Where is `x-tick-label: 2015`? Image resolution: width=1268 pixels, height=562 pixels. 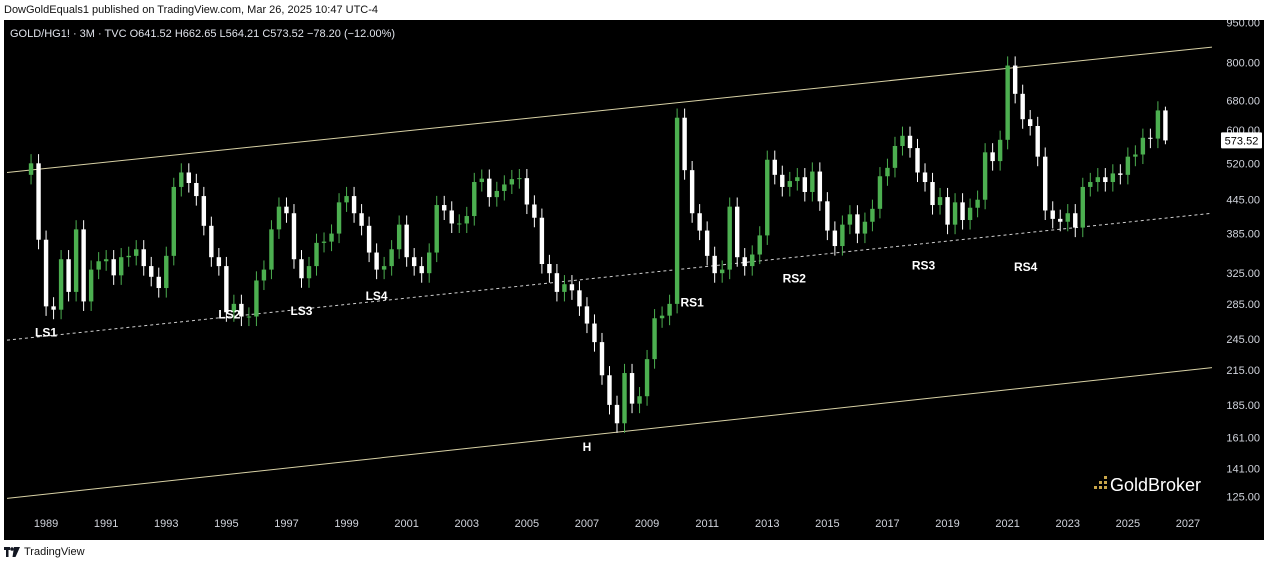 x-tick-label: 2015 is located at coordinates (827, 524).